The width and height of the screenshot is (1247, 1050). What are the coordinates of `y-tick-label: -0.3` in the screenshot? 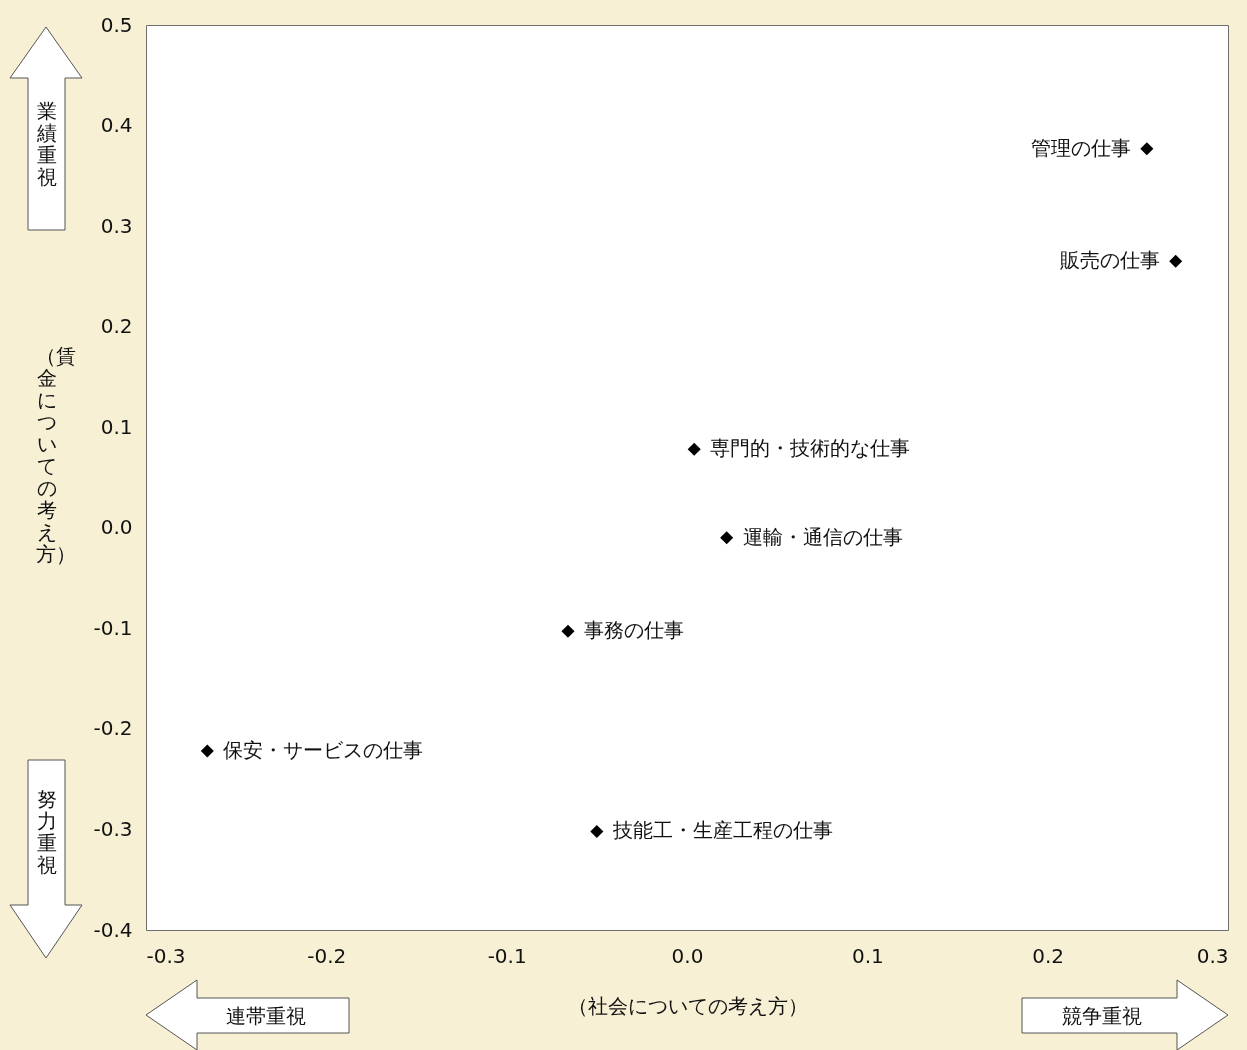 It's located at (113, 828).